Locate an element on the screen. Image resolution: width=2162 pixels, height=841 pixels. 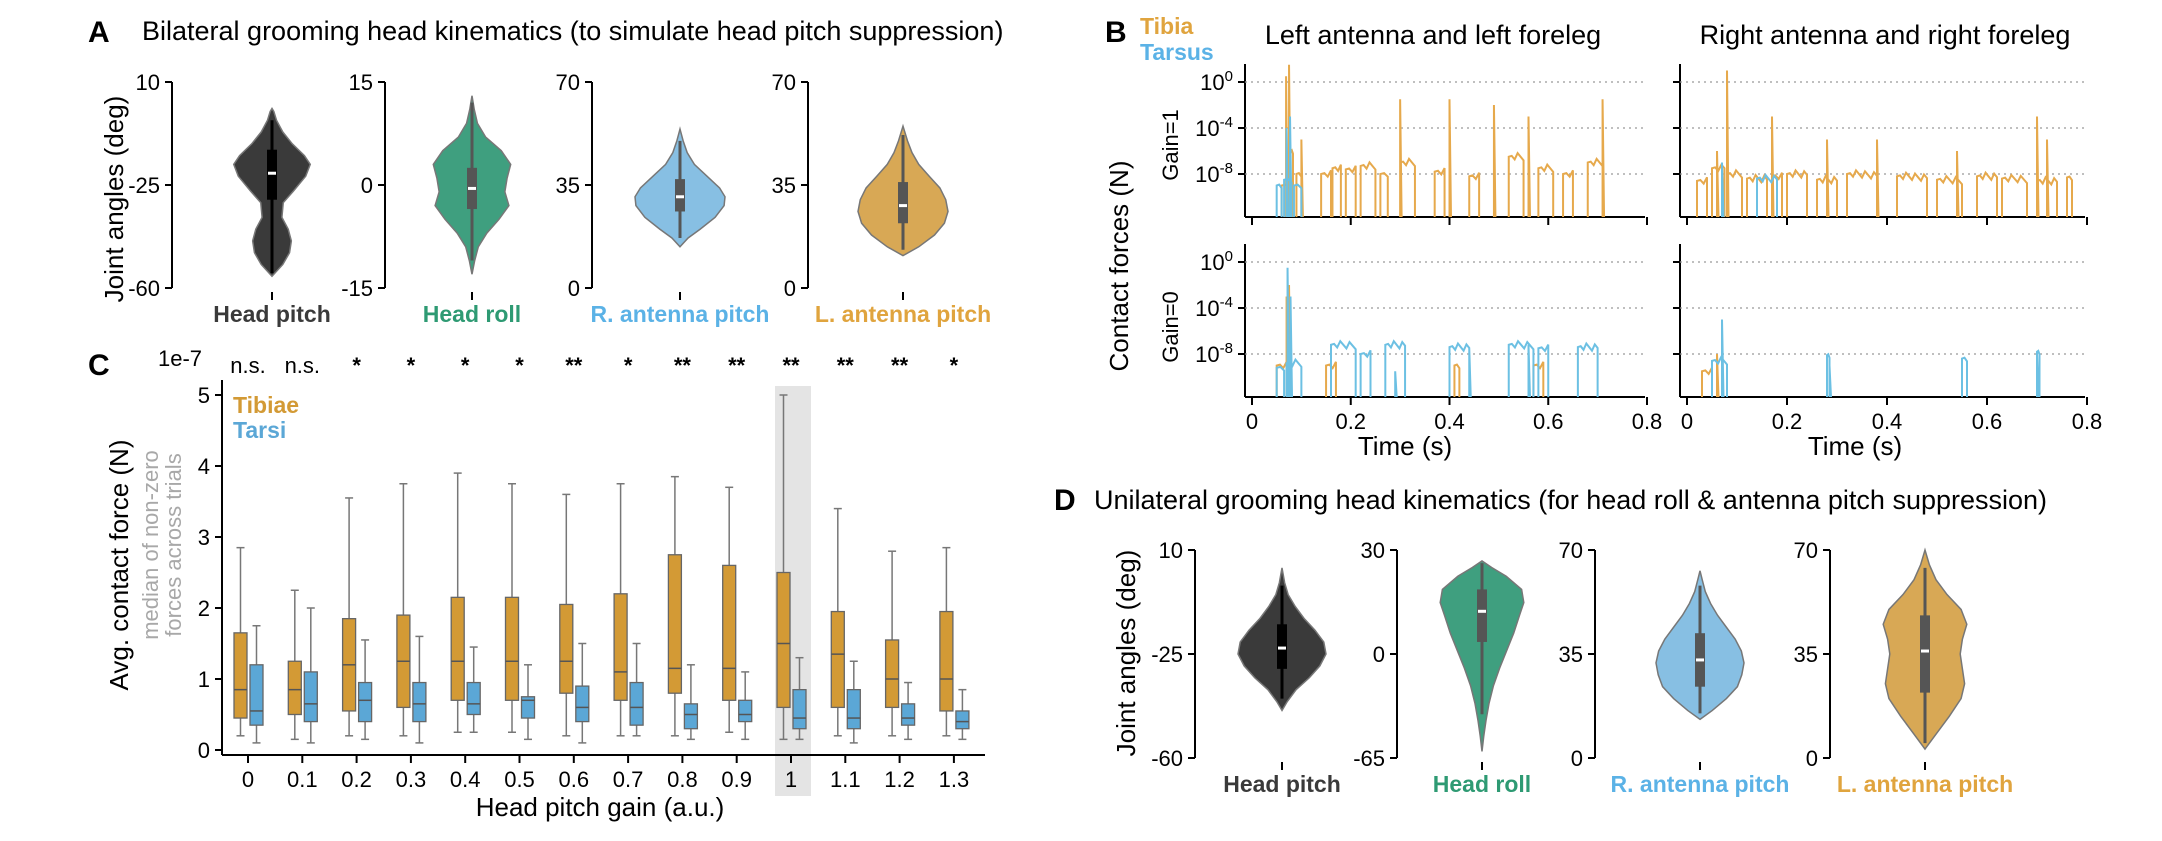
violin-subplot: 70 35 0 L. antenna pitch is located at coordinates (1904, 667).